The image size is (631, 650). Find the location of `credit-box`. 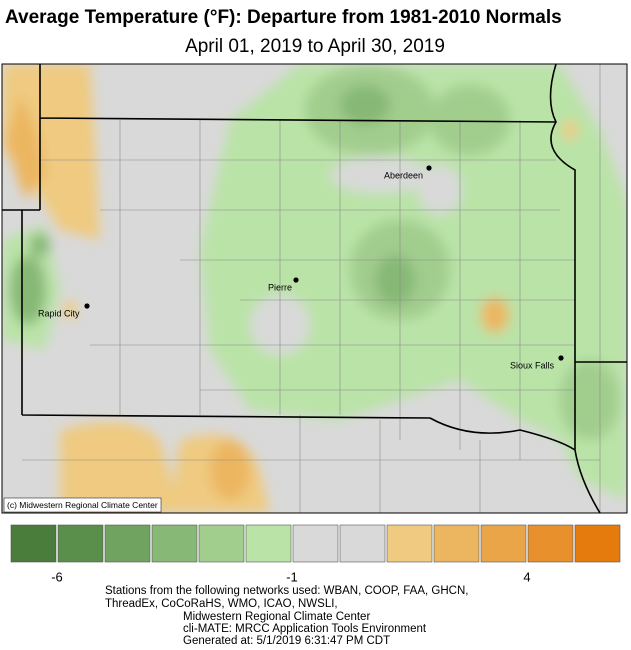

credit-box is located at coordinates (82, 505).